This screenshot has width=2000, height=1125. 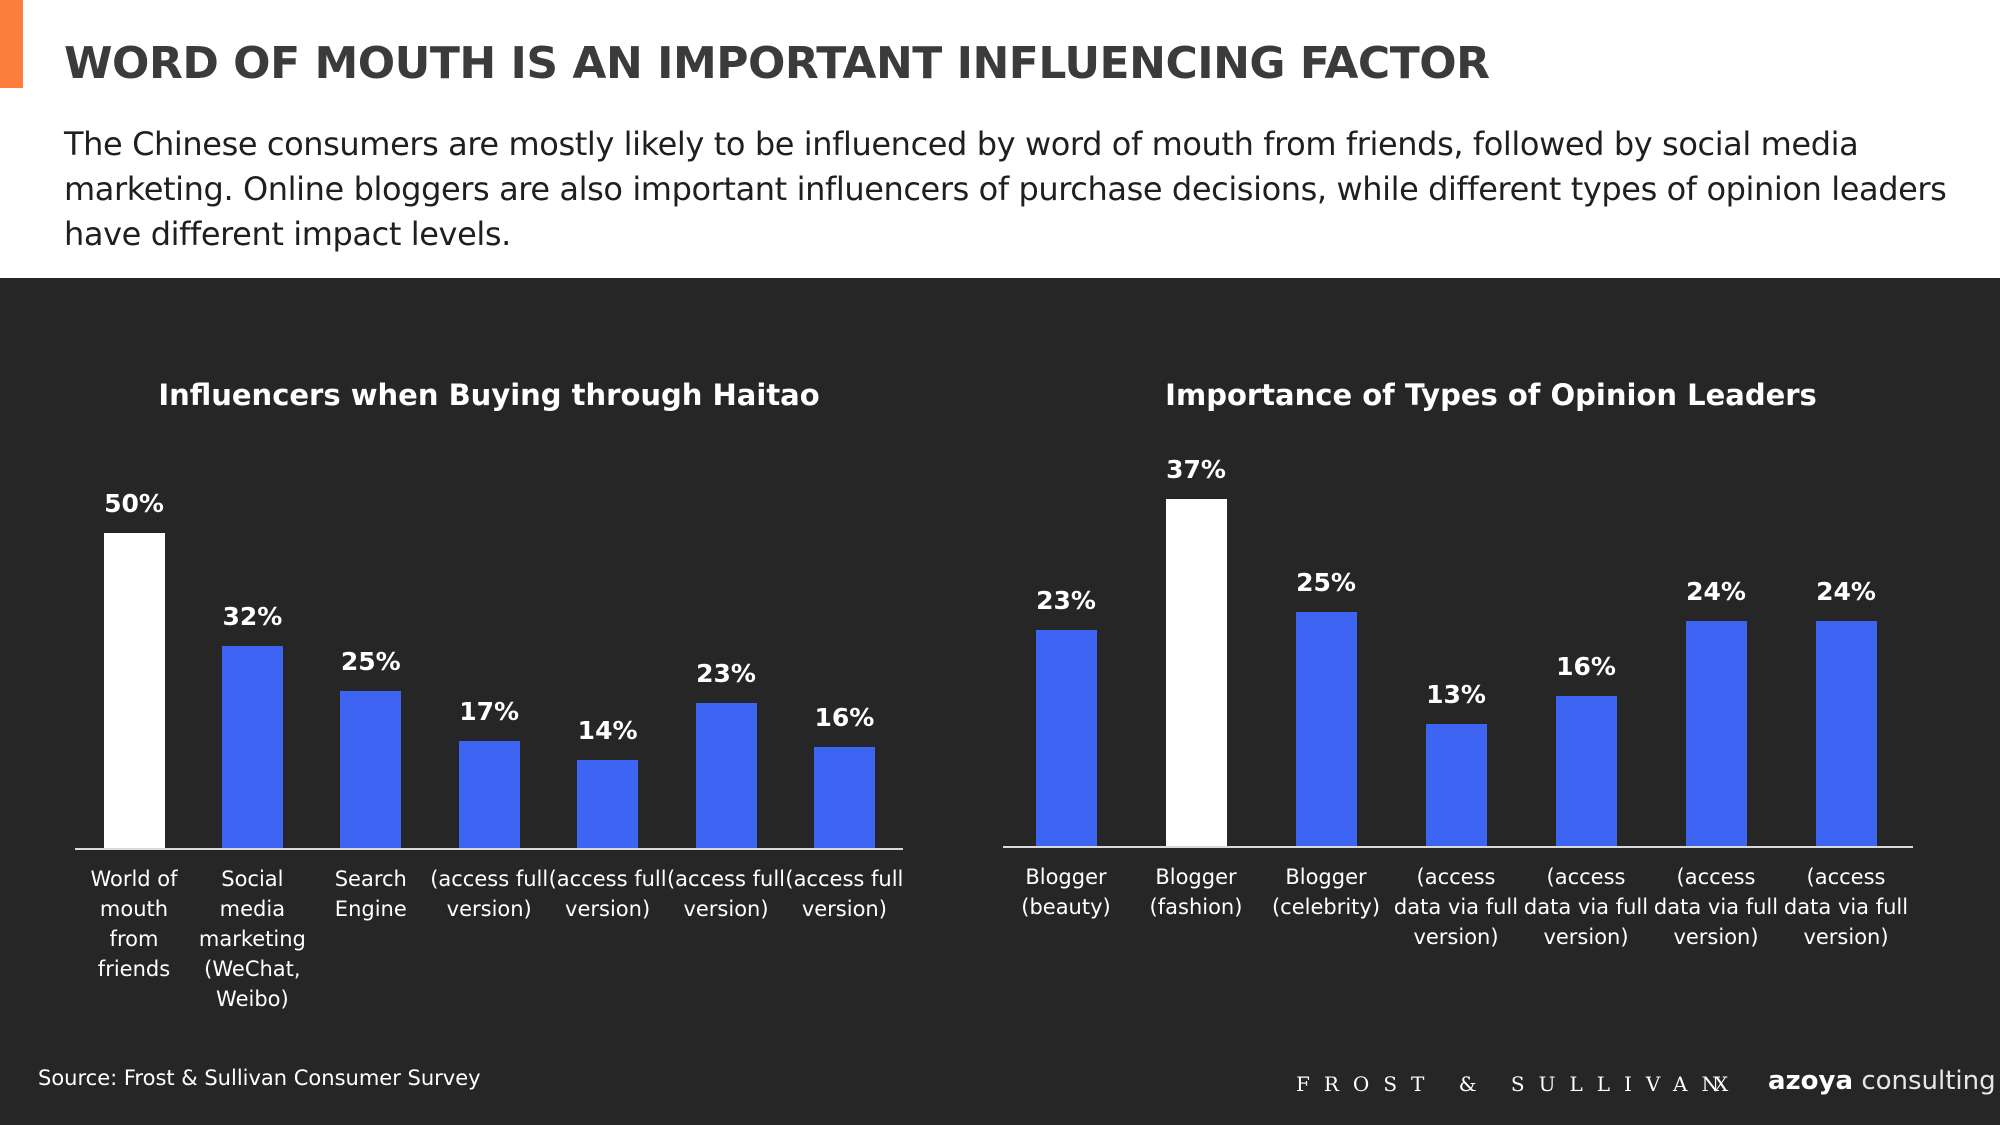 I want to click on category-label: Blogger (beauty), so click(x=1066, y=892).